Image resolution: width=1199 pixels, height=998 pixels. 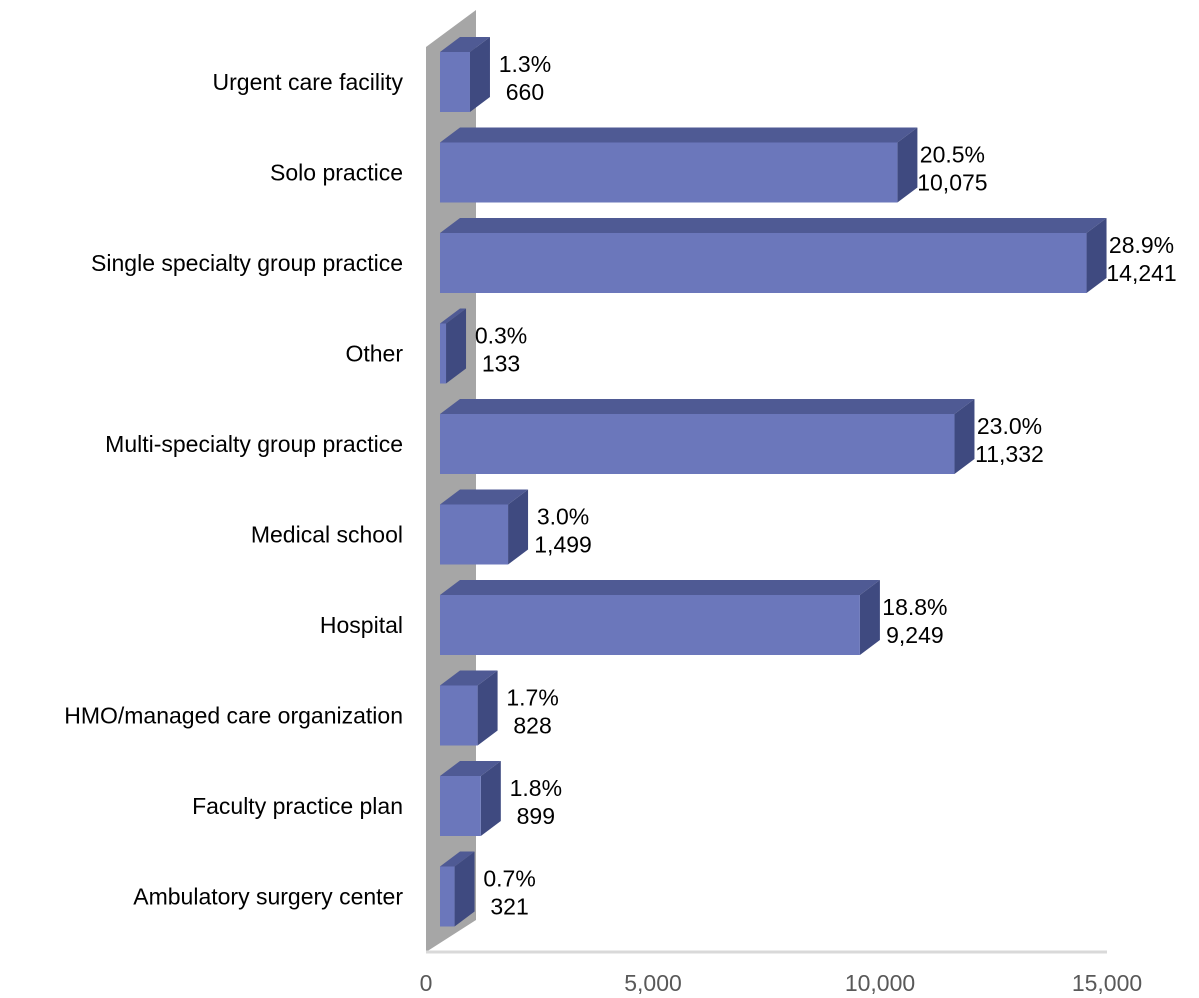 I want to click on x-tick-label: 10,000, so click(x=880, y=983).